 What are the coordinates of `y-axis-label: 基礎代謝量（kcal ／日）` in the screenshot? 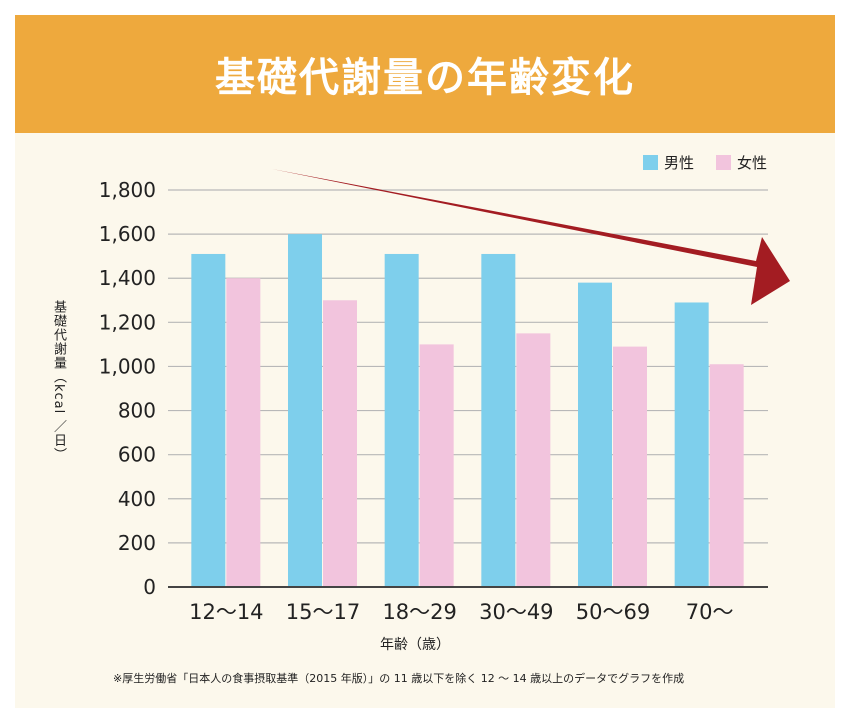 It's located at (58, 381).